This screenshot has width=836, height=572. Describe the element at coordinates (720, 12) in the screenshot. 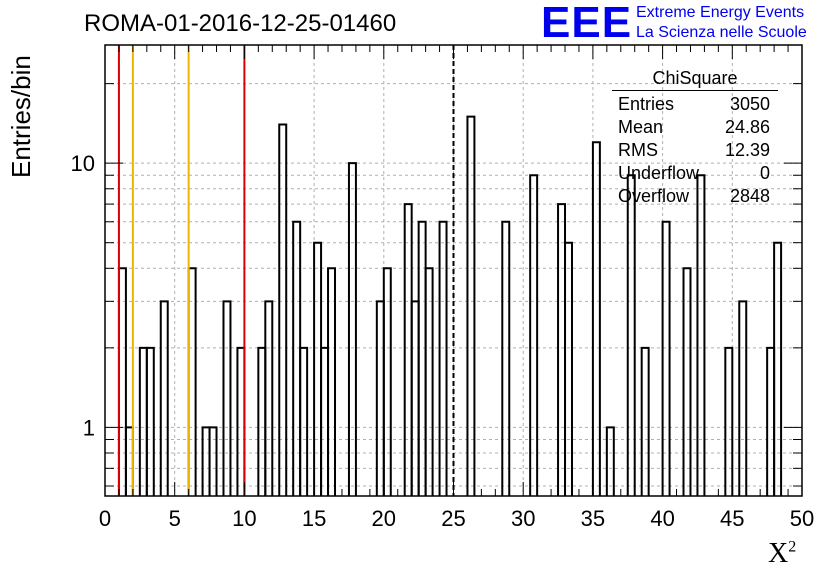

I see `logo-line-1: Extreme Energy Events` at that location.